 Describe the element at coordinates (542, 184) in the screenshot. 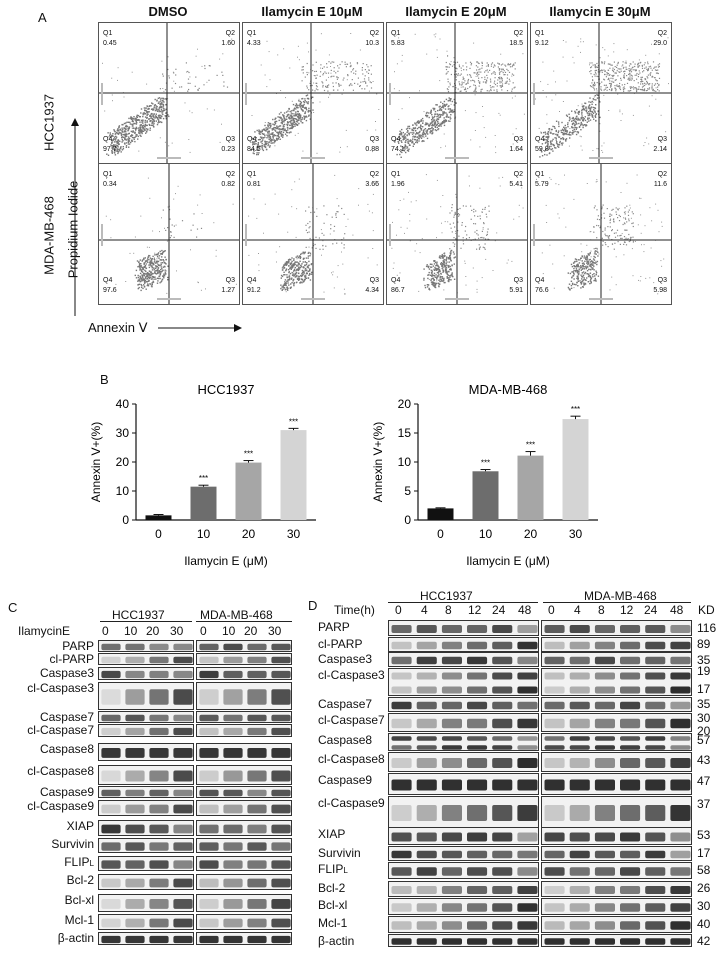

I see `quadrant-value: 5.79` at that location.